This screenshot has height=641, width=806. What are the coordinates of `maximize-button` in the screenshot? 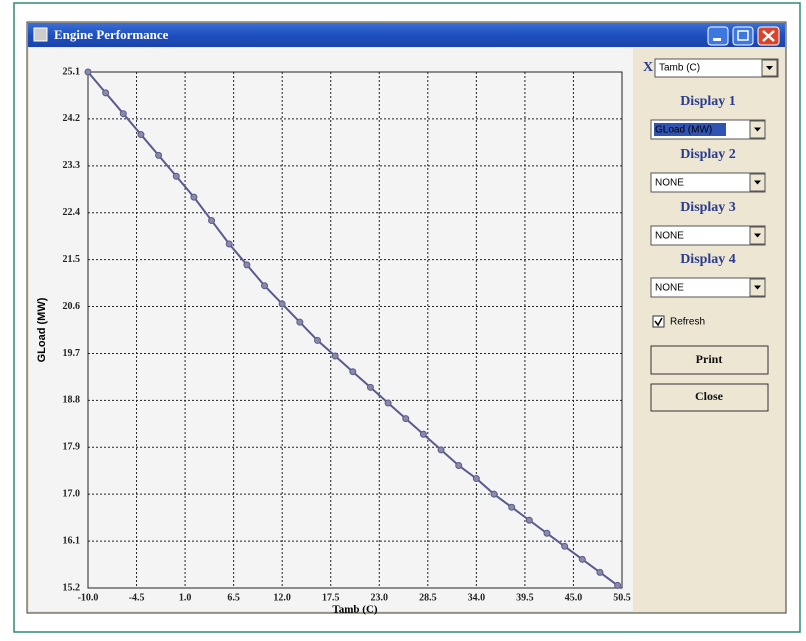 It's located at (743, 36).